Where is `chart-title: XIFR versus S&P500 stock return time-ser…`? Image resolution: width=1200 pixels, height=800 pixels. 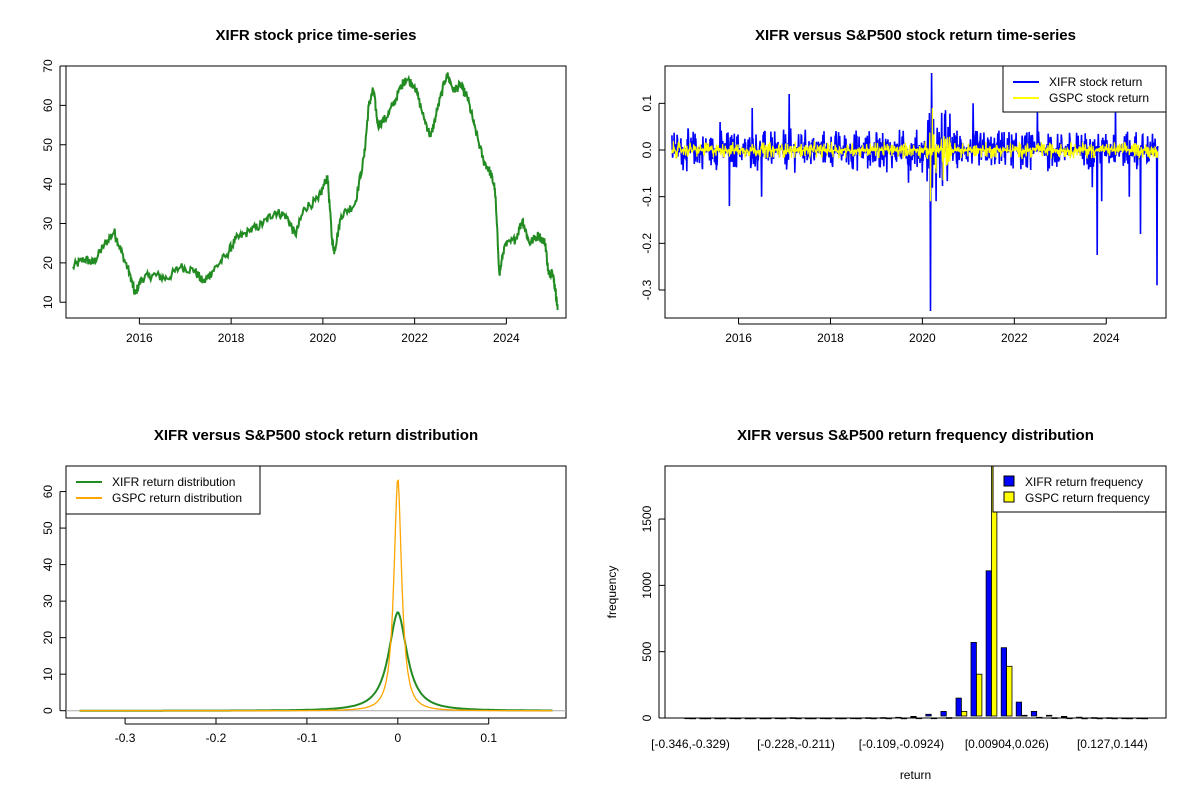
chart-title: XIFR versus S&P500 stock return time-ser… is located at coordinates (915, 35).